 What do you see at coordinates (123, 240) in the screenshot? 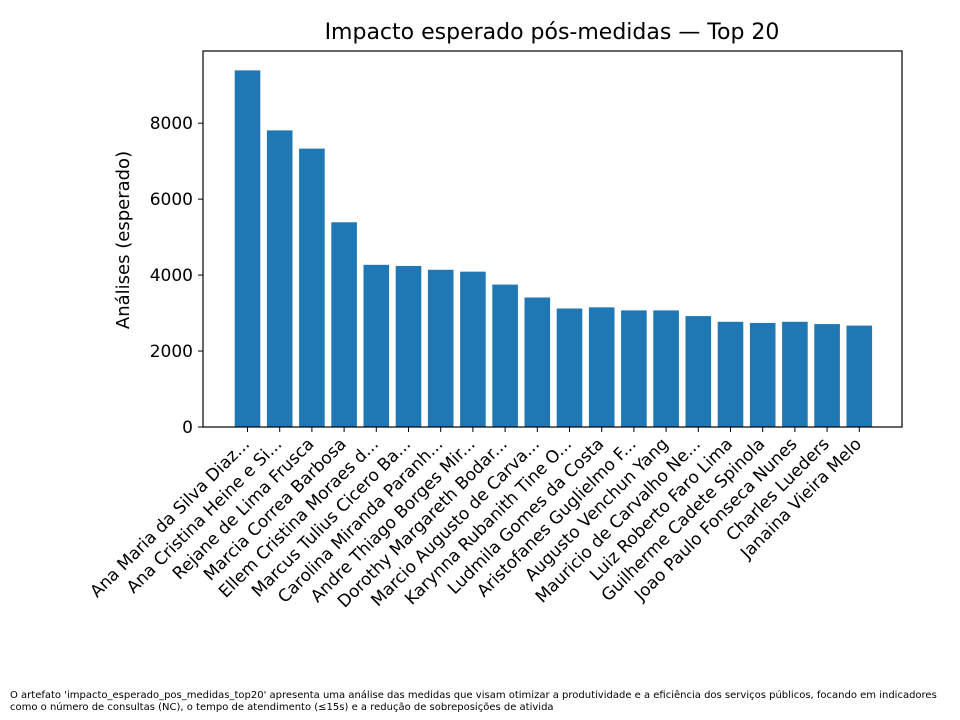
I see `y-axis-label: Análises (esperado)` at bounding box center [123, 240].